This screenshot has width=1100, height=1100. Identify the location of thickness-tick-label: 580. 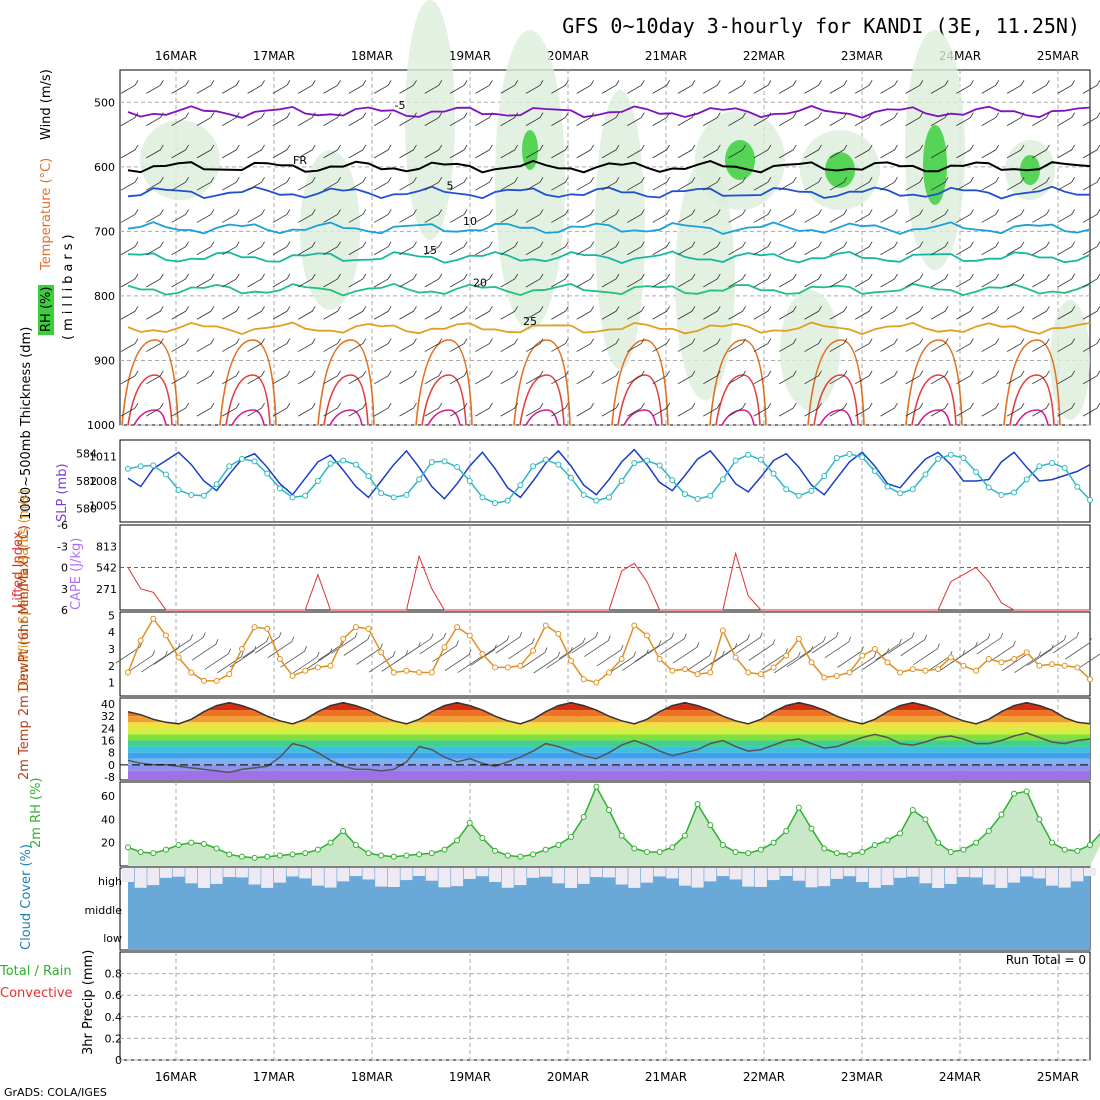
(86, 508).